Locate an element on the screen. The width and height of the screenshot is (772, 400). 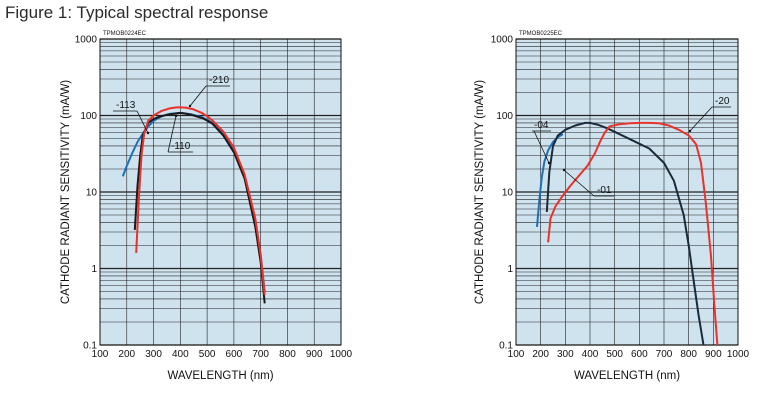
annotation-label: -113 is located at coordinates (126, 105).